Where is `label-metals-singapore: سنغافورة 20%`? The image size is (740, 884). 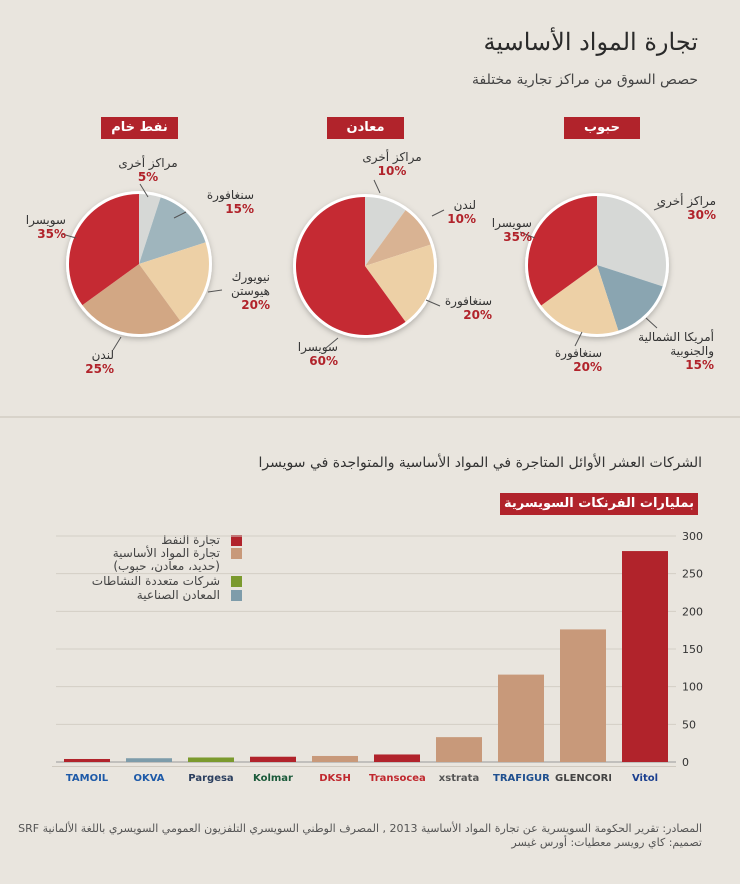
label-metals-singapore: سنغافورة 20% is located at coordinates (468, 308).